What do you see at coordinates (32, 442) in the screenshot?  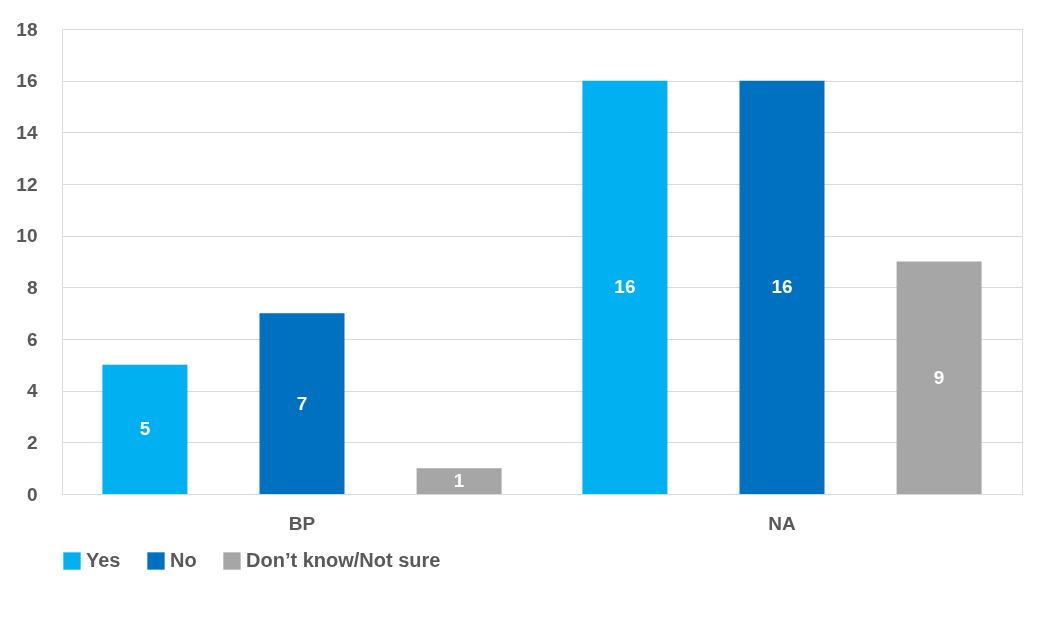 I see `y-tick-label: 2` at bounding box center [32, 442].